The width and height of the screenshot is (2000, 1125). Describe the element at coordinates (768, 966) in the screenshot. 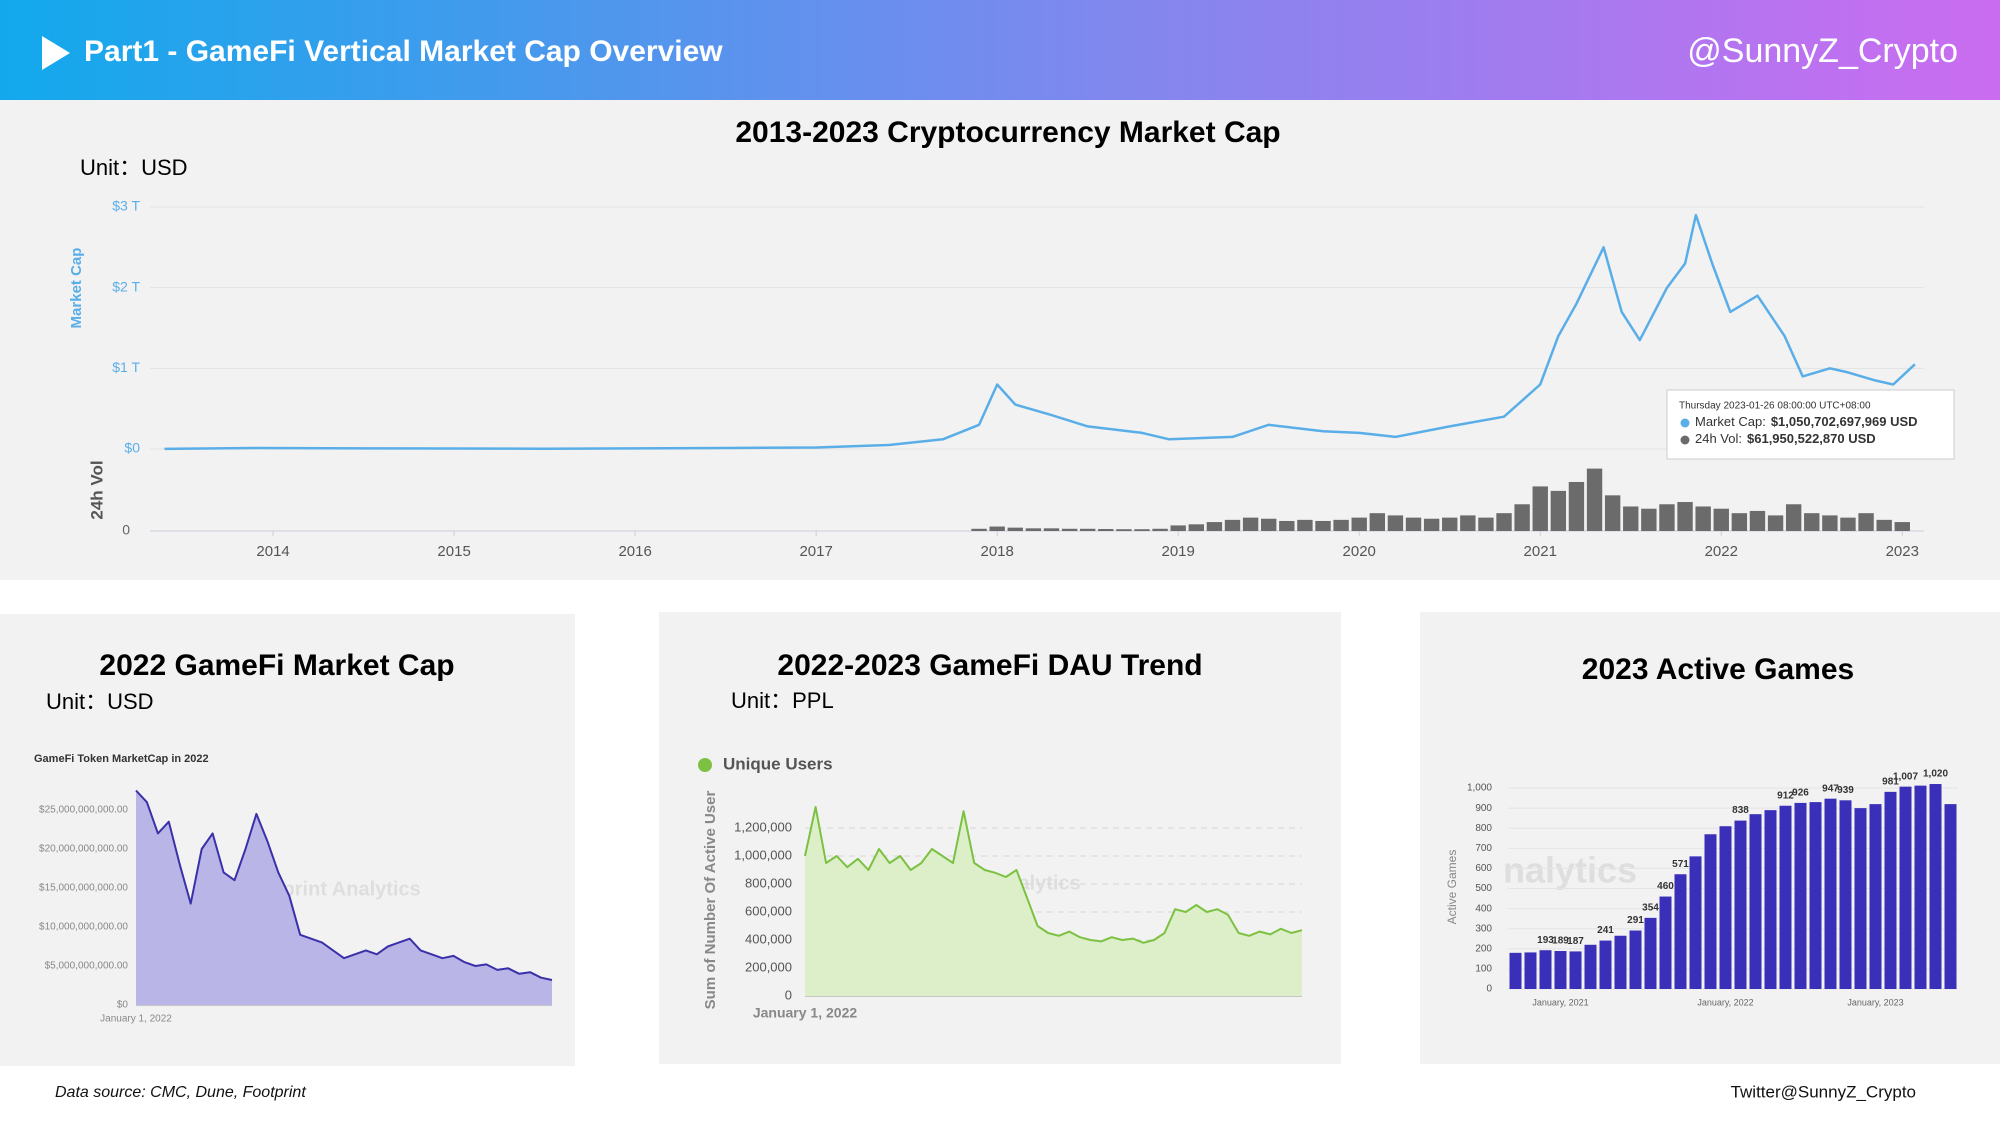

I see `y-tick-label: 200,000` at that location.